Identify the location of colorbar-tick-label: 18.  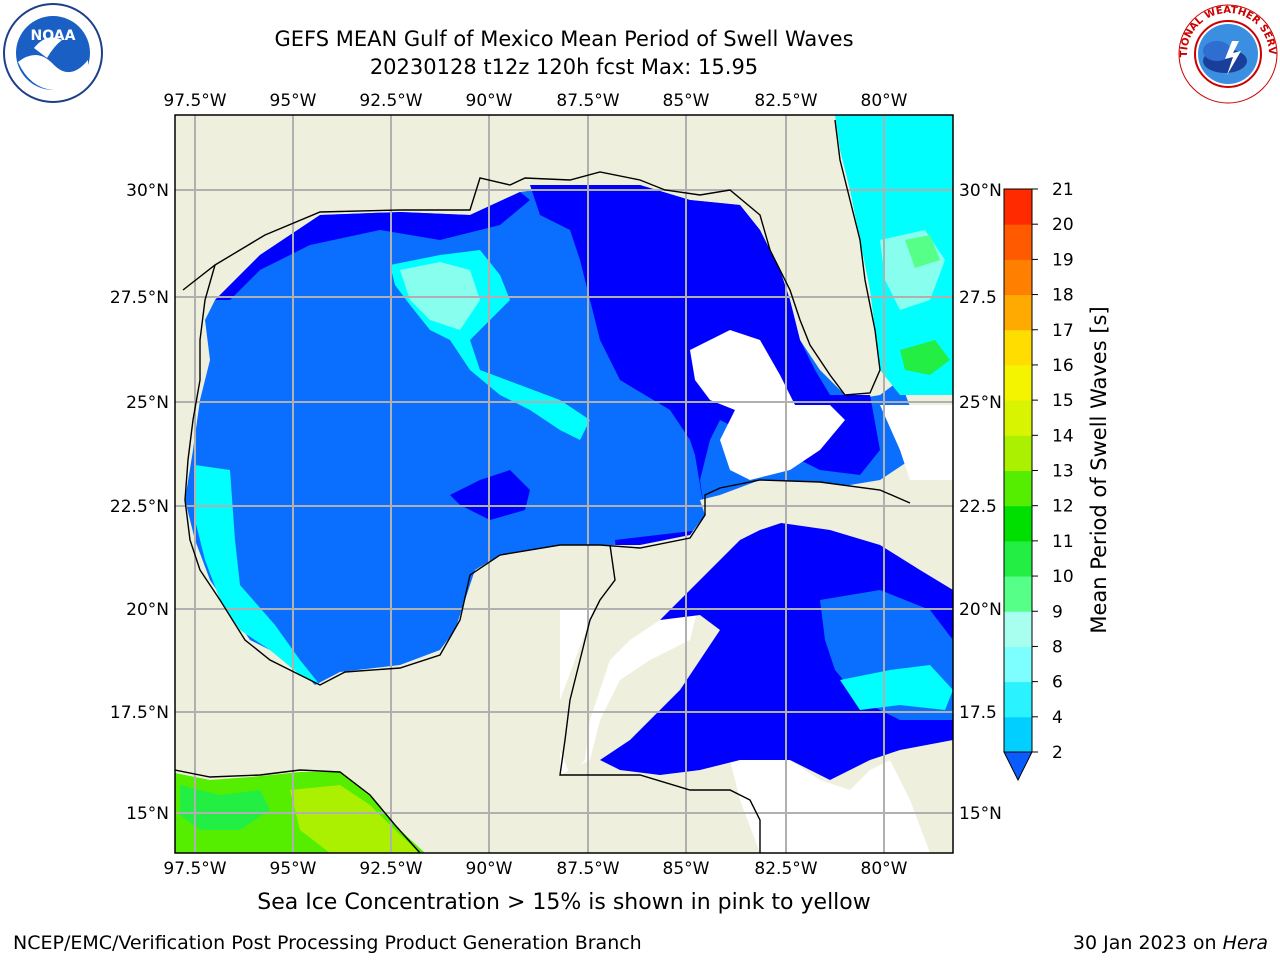
(1063, 296).